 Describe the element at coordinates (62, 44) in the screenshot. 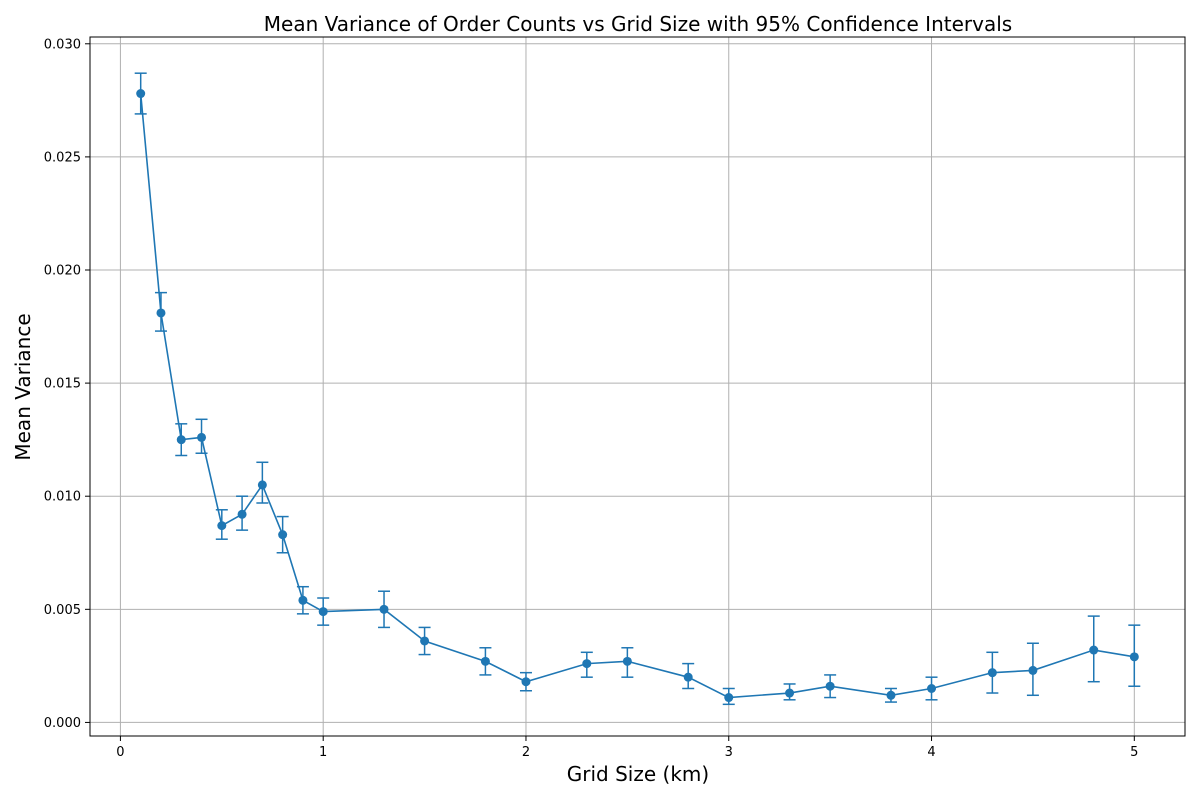

I see `y-tick-label: 0.030` at that location.